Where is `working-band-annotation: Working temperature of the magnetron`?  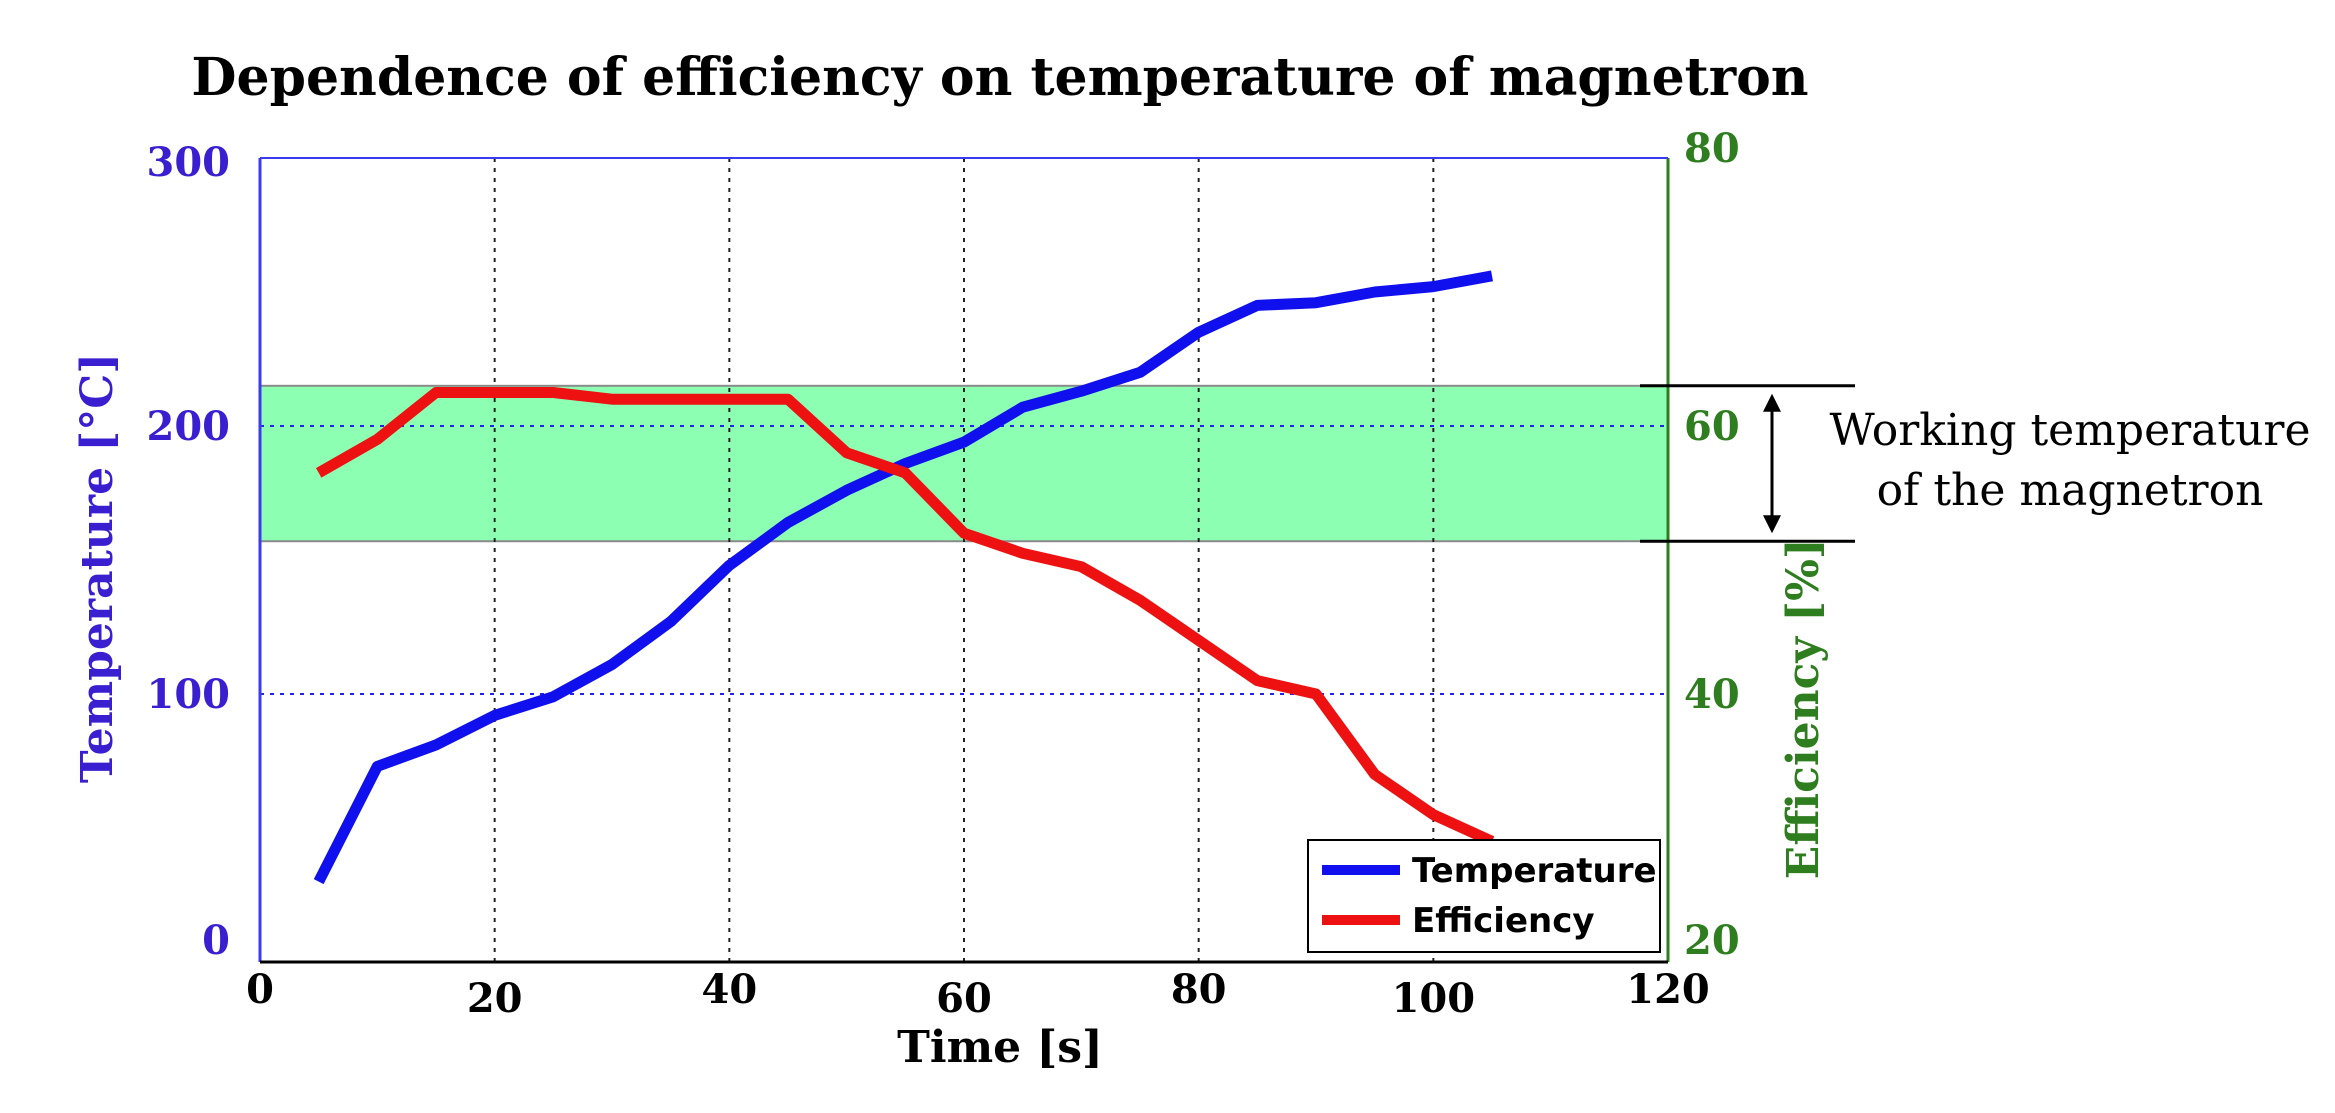 working-band-annotation: Working temperature of the magnetron is located at coordinates (1975, 463).